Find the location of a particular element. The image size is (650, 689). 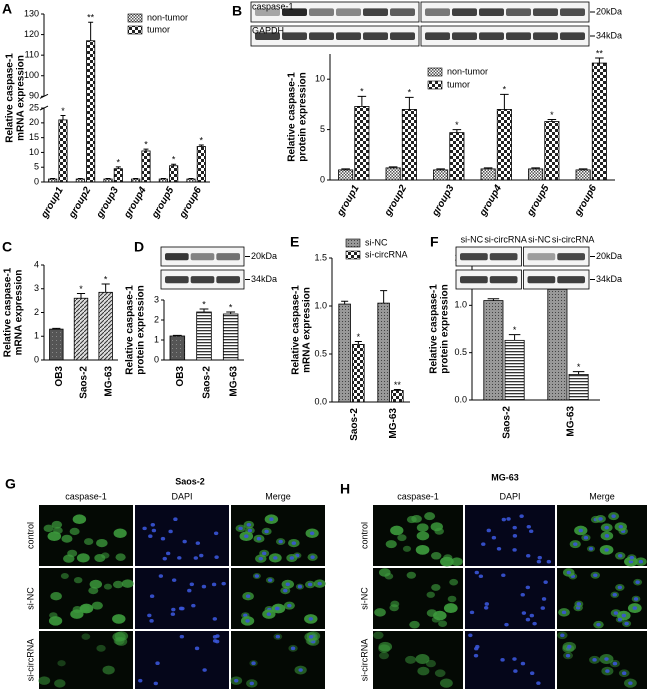

column-label: Merge is located at coordinates (602, 496).